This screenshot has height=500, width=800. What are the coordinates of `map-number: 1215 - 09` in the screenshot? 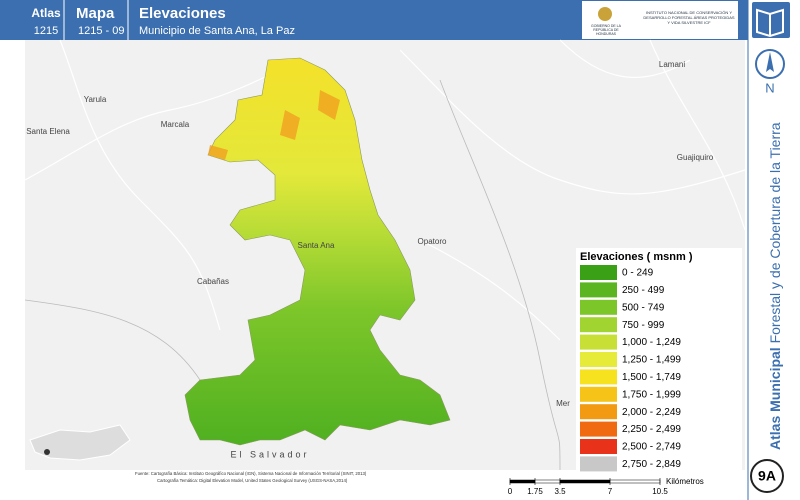 It's located at (101, 31).